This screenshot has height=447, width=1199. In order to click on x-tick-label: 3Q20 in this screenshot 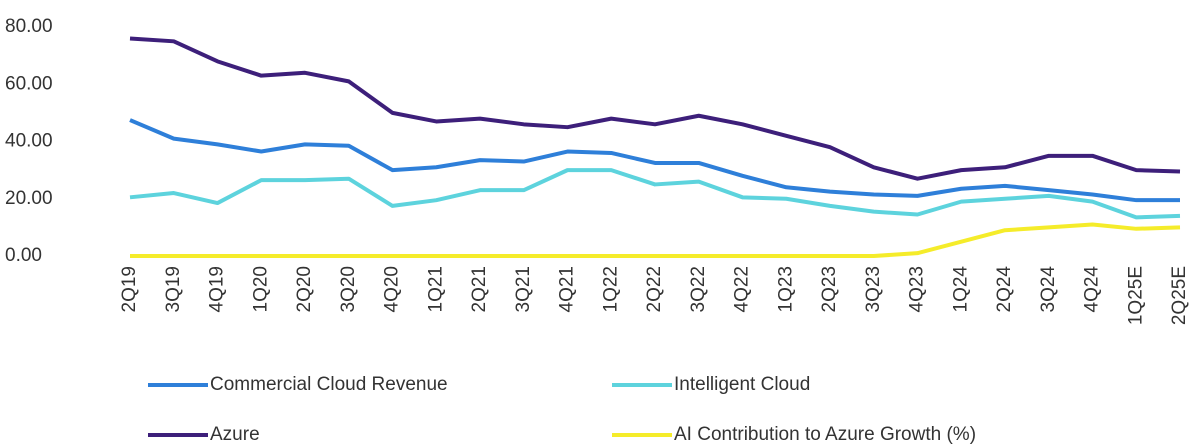, I will do `click(348, 289)`.